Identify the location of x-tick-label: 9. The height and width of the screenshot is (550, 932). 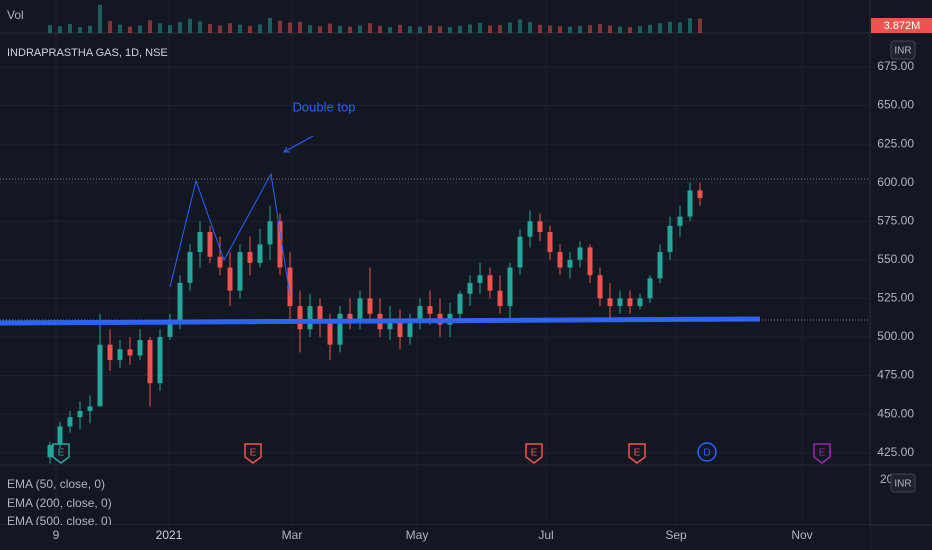
(56, 535).